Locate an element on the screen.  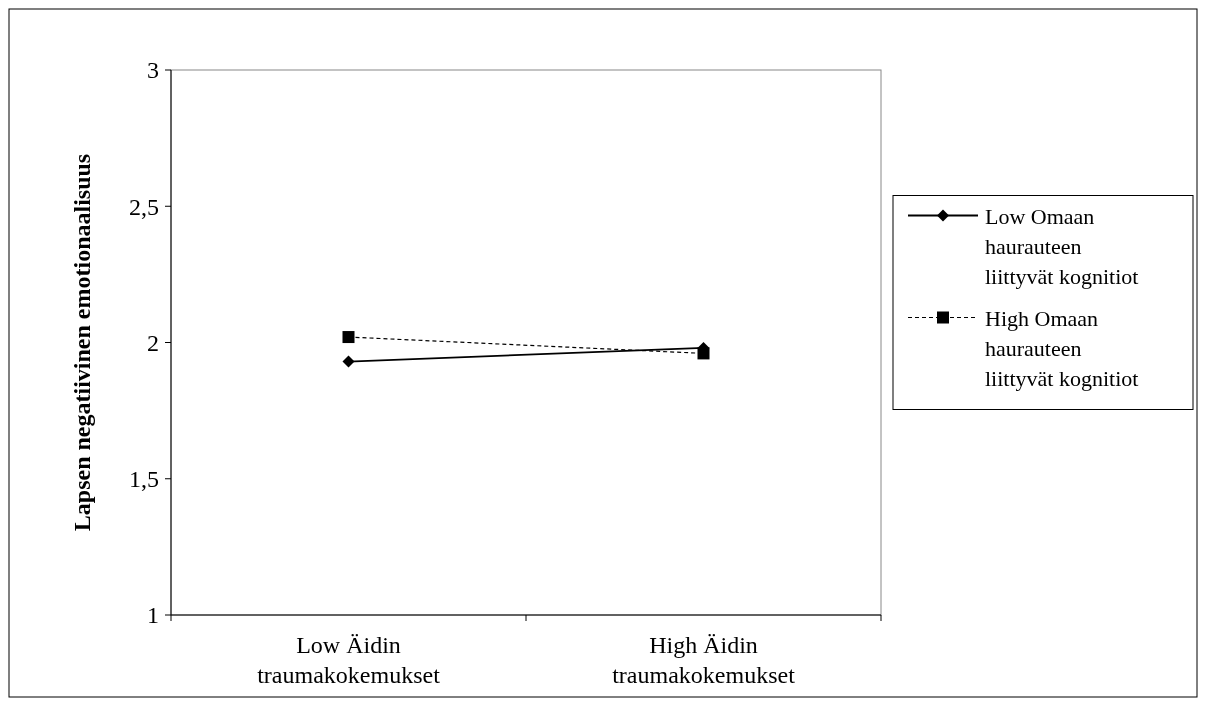
x-tick-label: Low Äidin traumakokemukset is located at coordinates (349, 660).